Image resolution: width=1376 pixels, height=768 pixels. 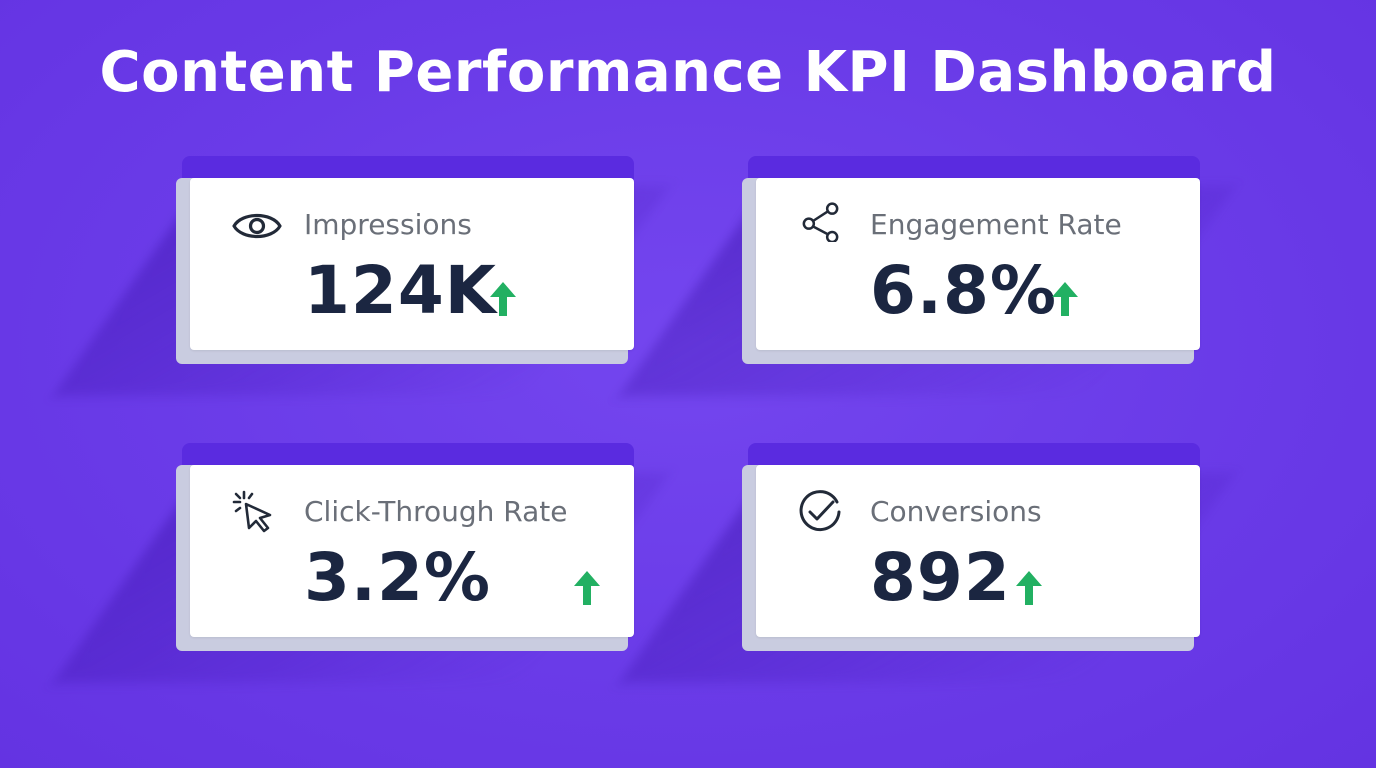 I want to click on kpi-value: 892, so click(x=940, y=577).